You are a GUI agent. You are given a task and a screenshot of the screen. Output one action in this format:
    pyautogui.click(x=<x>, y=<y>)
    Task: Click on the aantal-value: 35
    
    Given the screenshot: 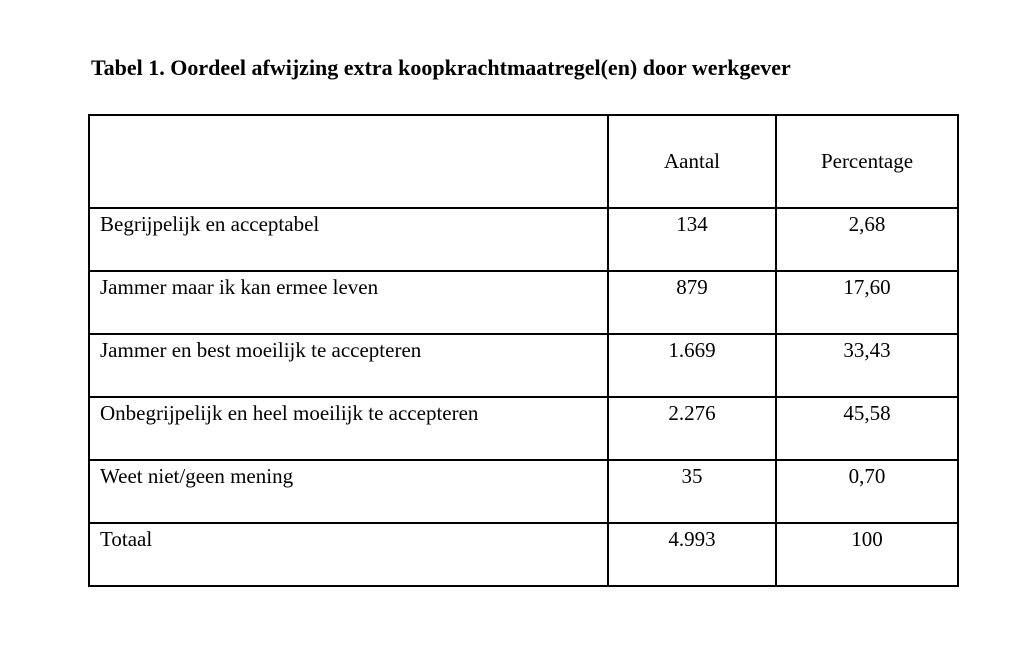 What is the action you would take?
    pyautogui.click(x=692, y=491)
    